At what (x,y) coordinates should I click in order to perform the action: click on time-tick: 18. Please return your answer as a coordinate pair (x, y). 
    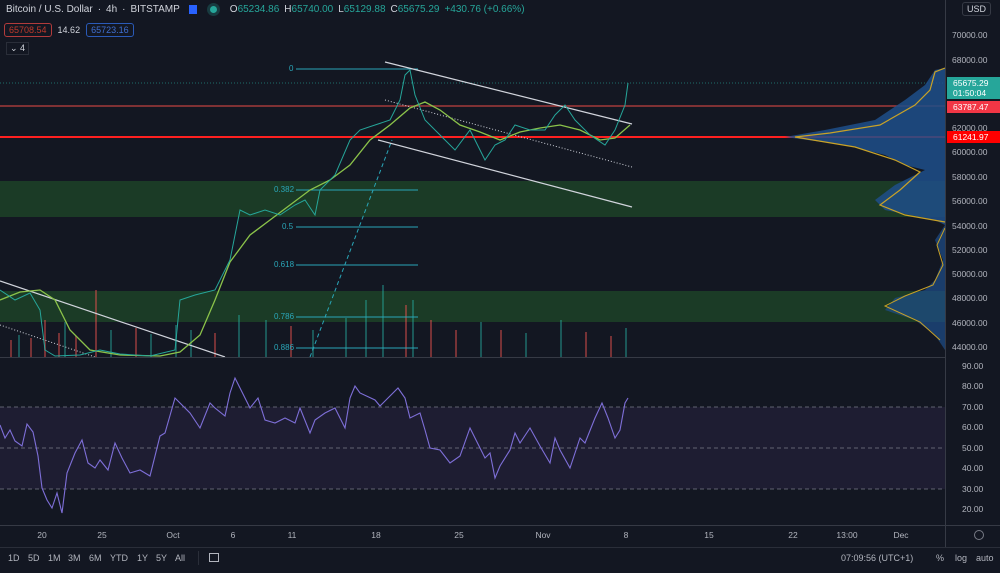
    Looking at the image, I should click on (376, 535).